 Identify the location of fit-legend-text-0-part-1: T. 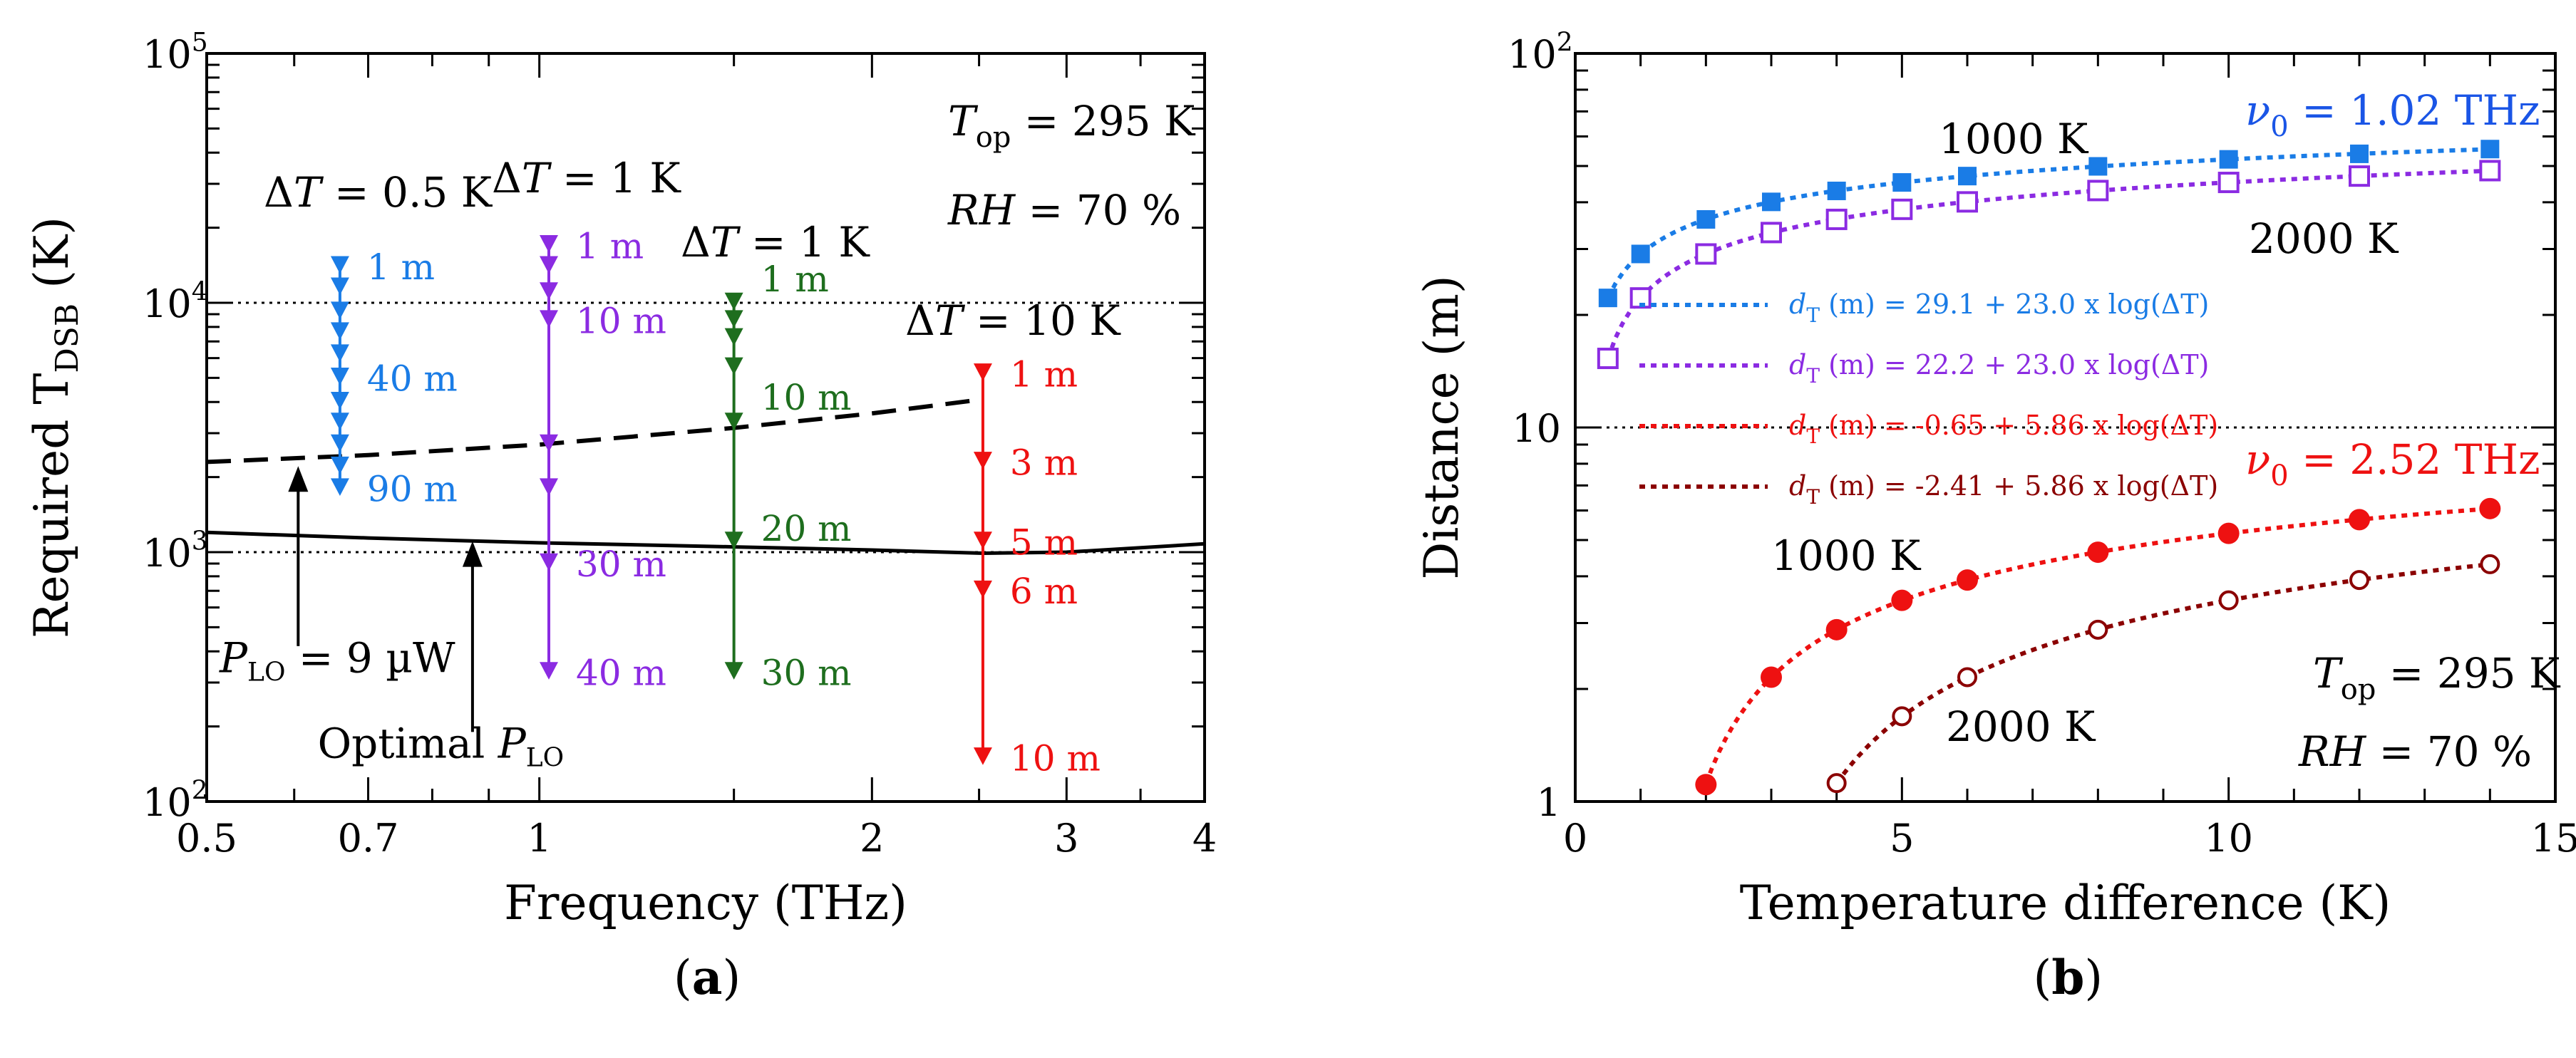
(1813, 315).